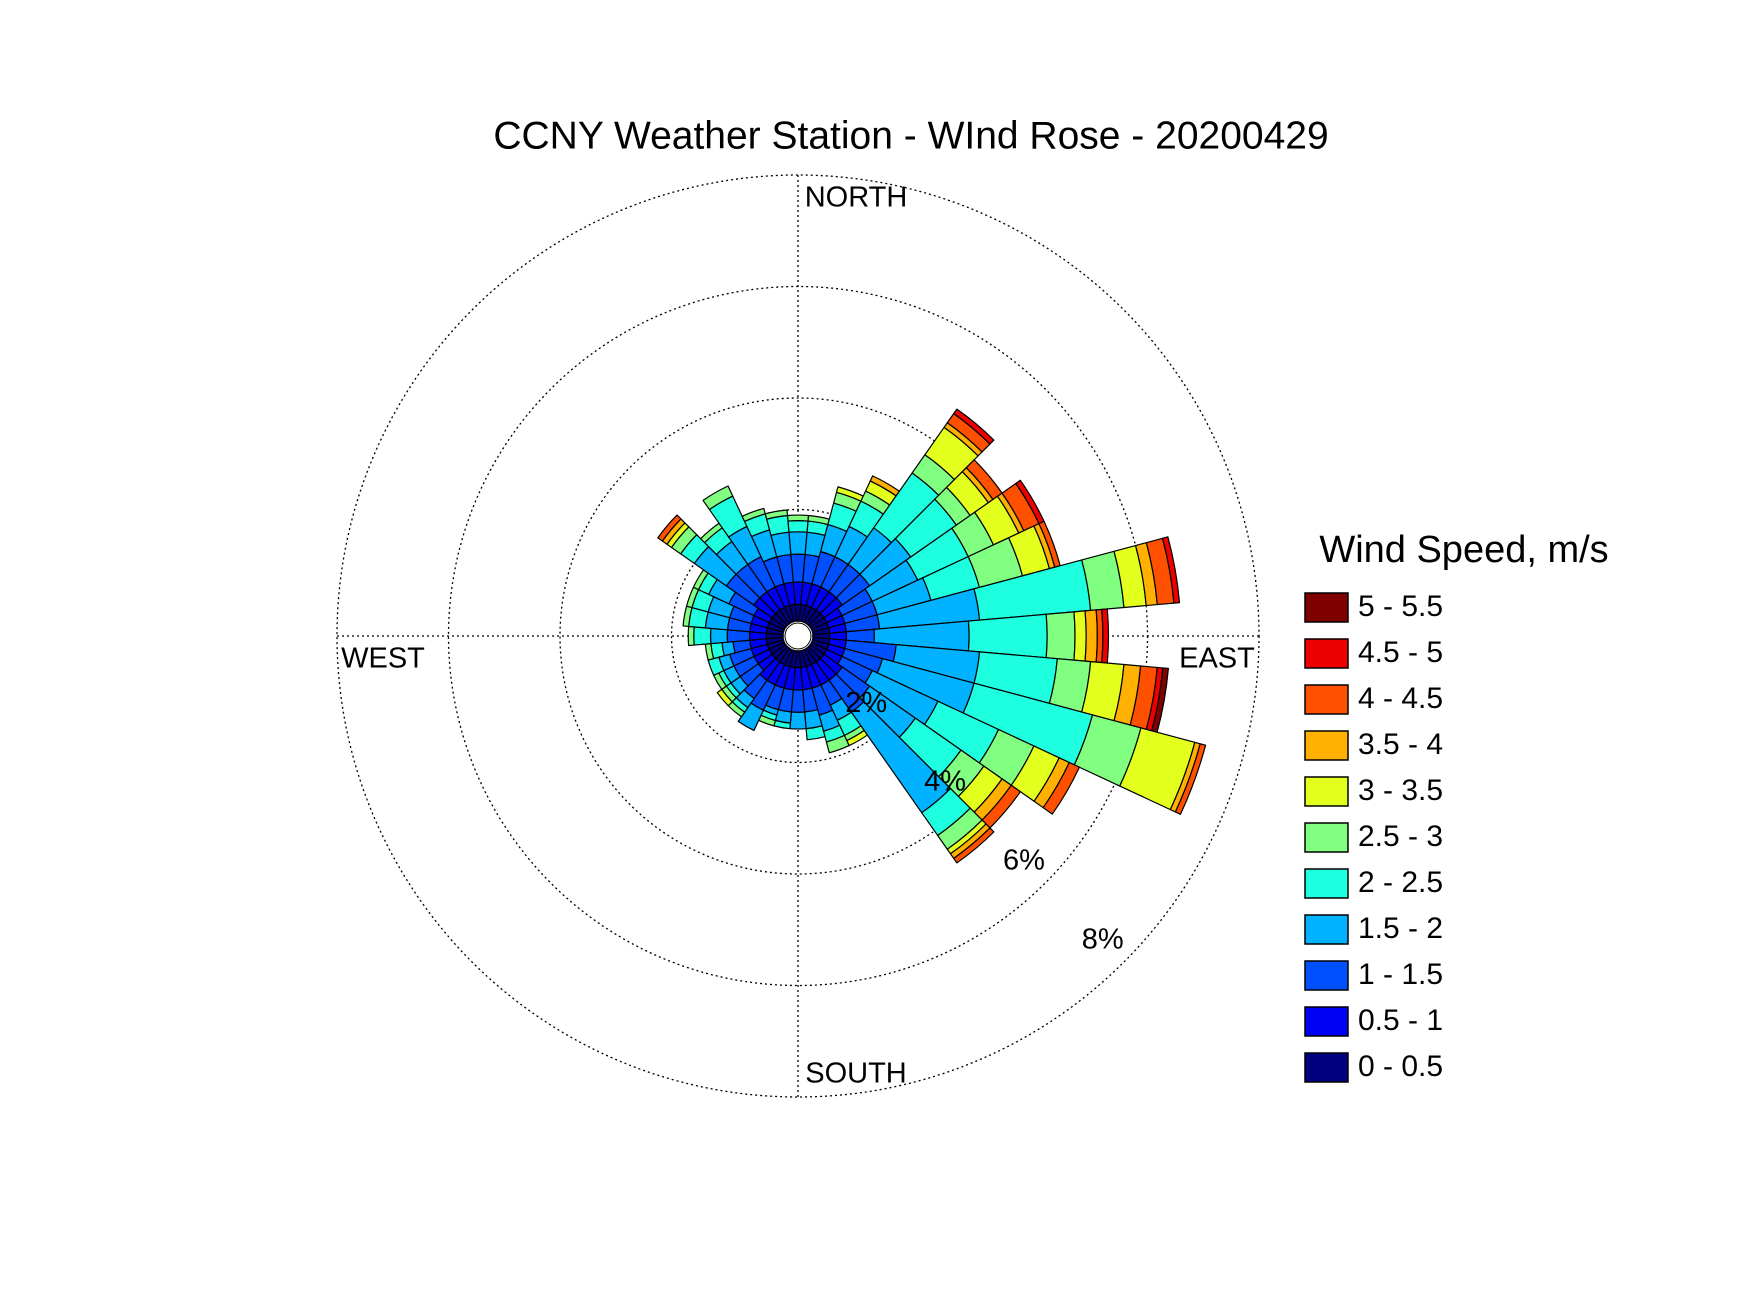 The image size is (1750, 1313). Describe the element at coordinates (1400, 928) in the screenshot. I see `legend-label: 1.5 - 2` at that location.